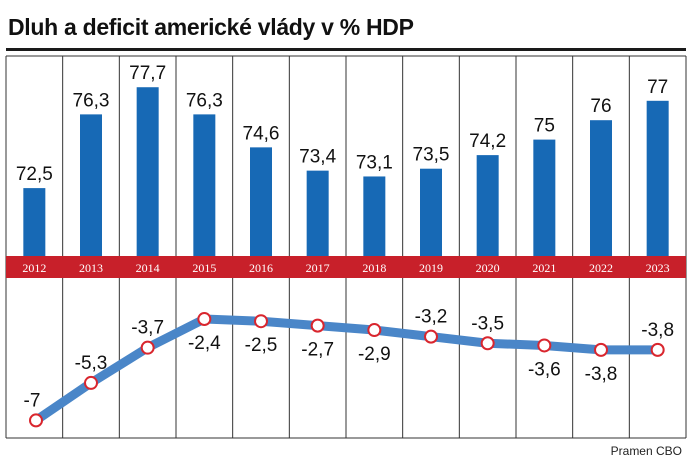 This screenshot has height=468, width=688. What do you see at coordinates (261, 201) in the screenshot?
I see `bar-2016` at bounding box center [261, 201].